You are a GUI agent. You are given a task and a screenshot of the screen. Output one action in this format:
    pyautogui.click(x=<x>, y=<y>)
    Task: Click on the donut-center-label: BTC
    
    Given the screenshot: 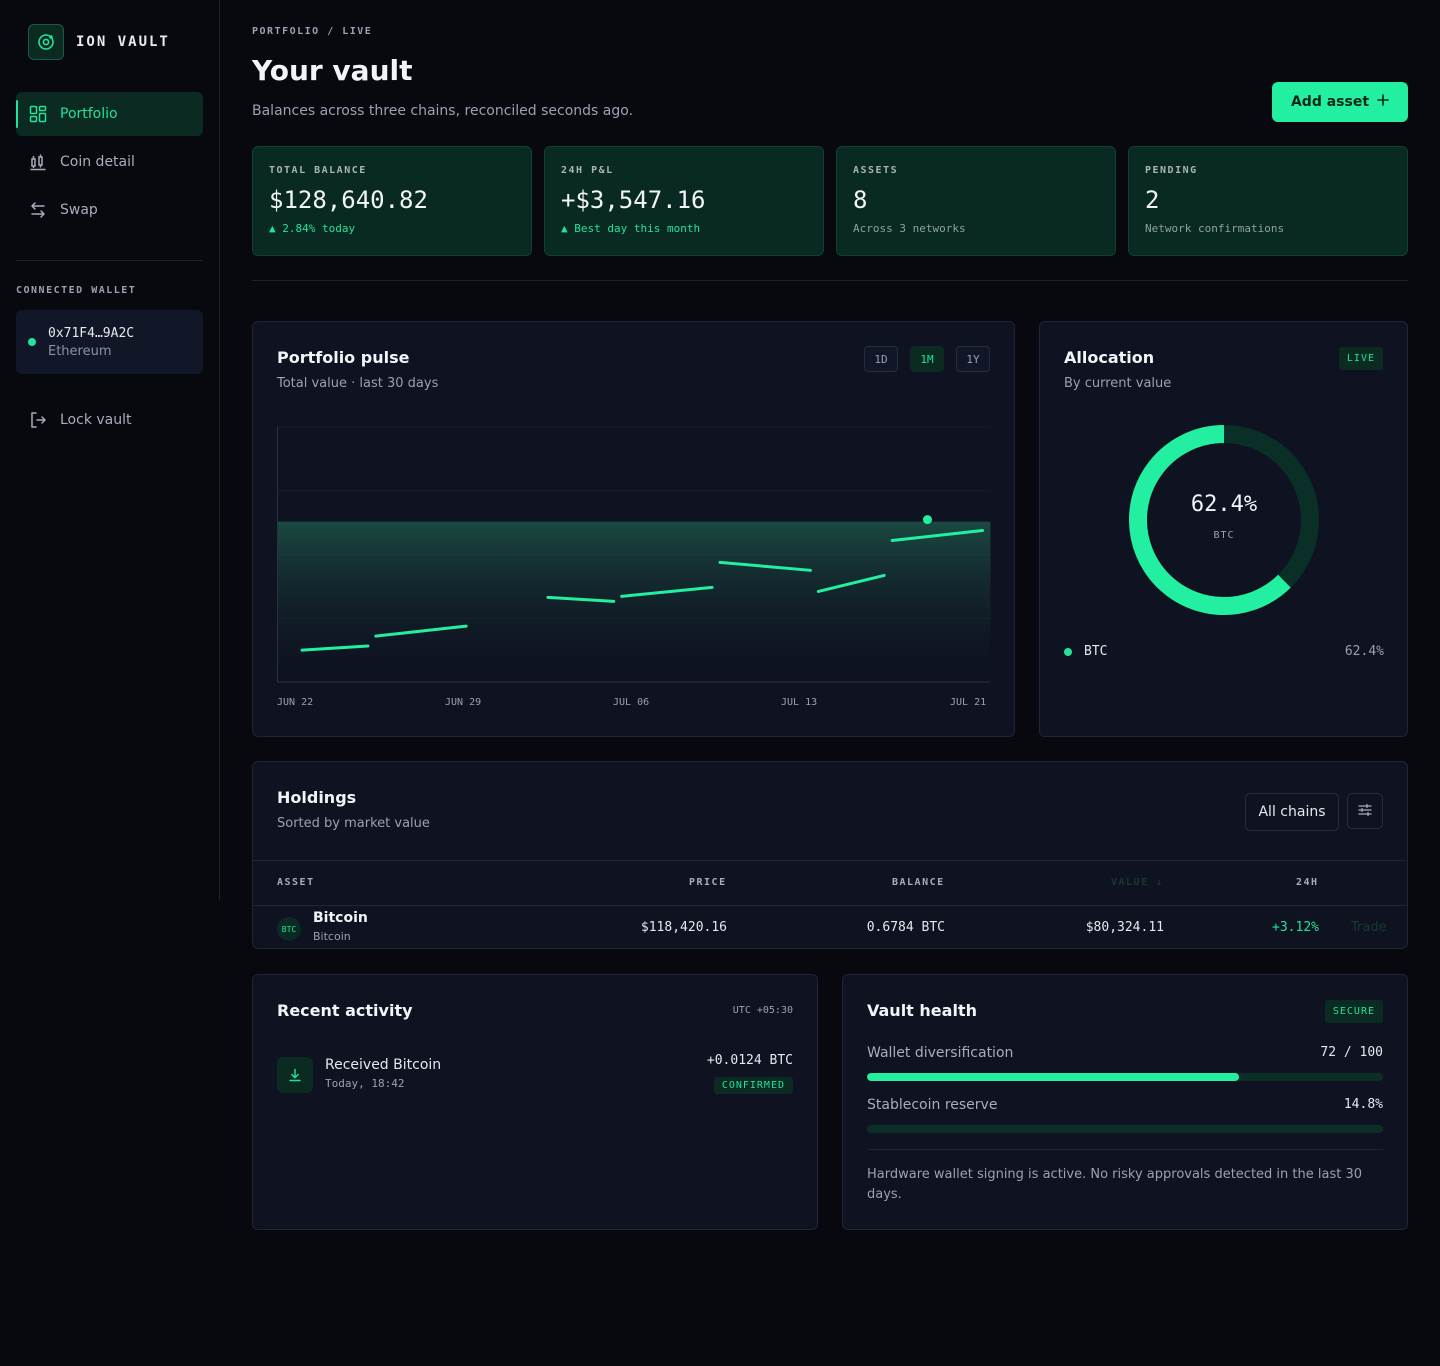 What is the action you would take?
    pyautogui.click(x=1224, y=535)
    